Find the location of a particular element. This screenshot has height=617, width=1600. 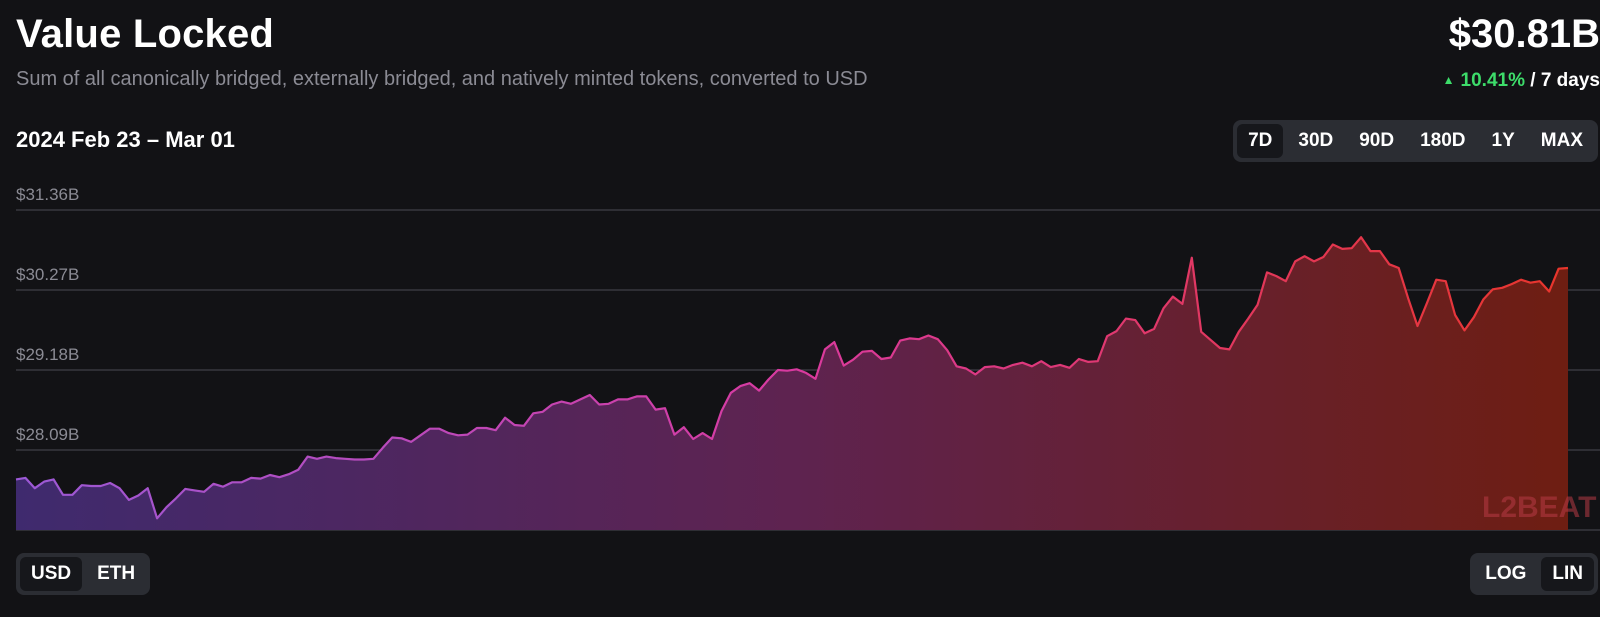

y-tick-label: $28.09B is located at coordinates (47, 434).